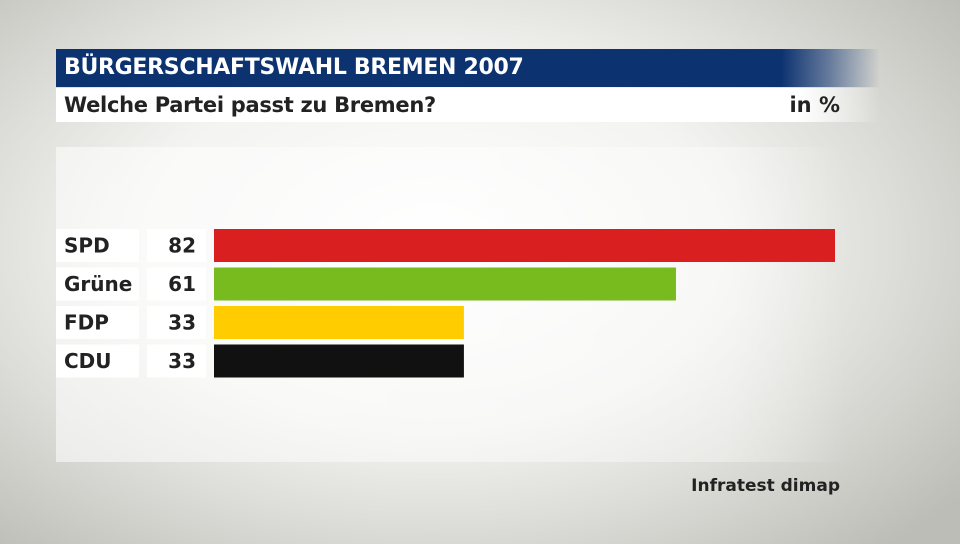 This screenshot has height=544, width=960. Describe the element at coordinates (765, 486) in the screenshot. I see `source-label: Infratest dimap` at that location.